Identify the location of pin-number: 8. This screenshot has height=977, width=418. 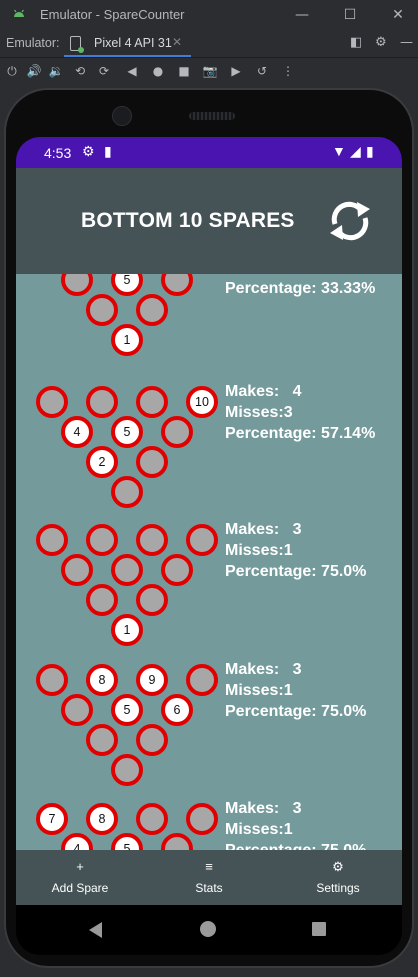
(102, 680).